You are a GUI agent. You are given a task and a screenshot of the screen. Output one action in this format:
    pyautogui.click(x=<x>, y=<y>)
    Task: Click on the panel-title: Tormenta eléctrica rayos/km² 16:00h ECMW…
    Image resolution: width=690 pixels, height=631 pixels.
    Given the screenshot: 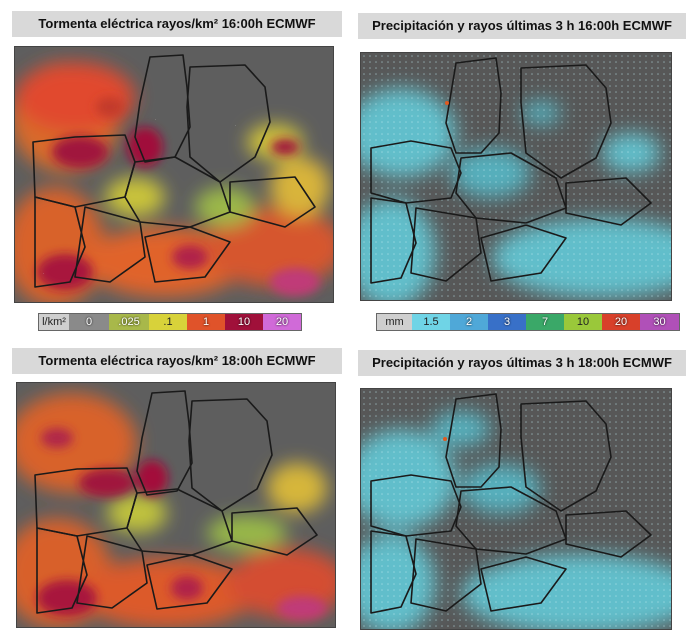 What is the action you would take?
    pyautogui.click(x=177, y=24)
    